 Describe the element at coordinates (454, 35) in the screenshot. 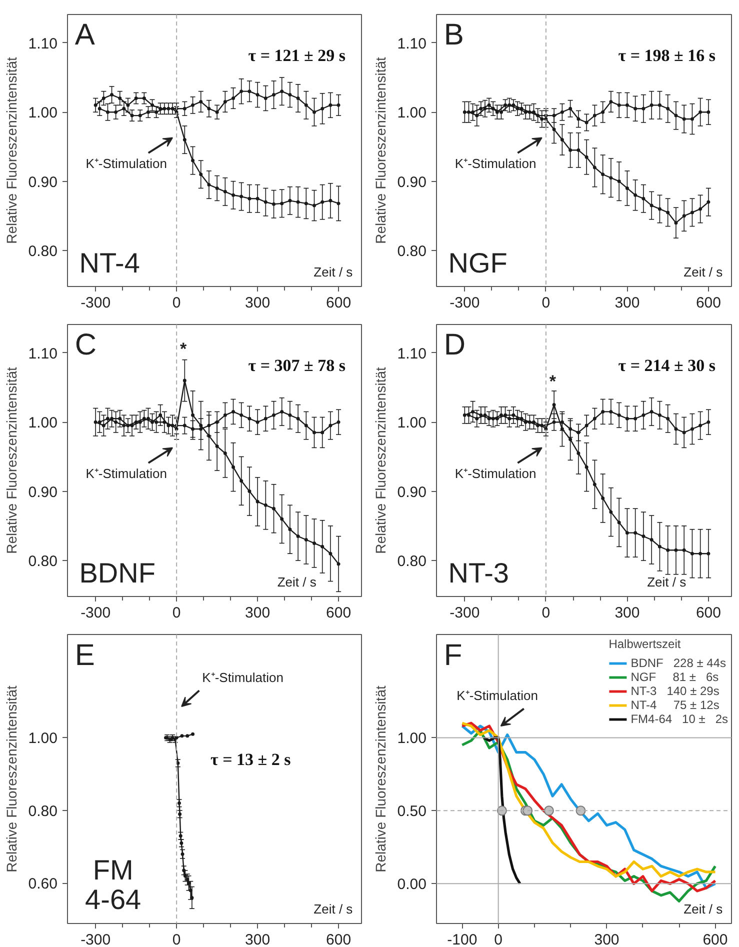

I see `chart-title: B` at that location.